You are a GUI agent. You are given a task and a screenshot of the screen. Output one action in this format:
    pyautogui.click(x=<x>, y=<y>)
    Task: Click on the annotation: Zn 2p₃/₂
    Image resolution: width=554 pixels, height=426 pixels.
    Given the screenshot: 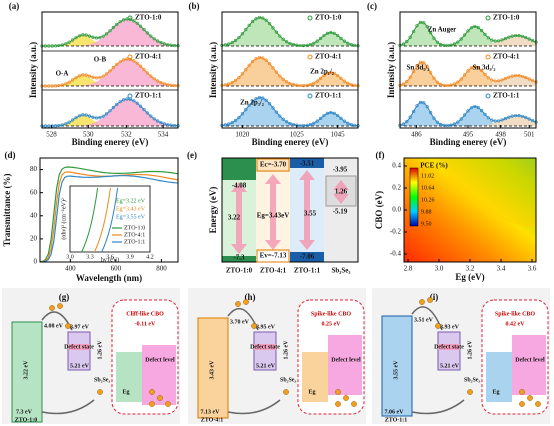 What is the action you would take?
    pyautogui.click(x=252, y=103)
    